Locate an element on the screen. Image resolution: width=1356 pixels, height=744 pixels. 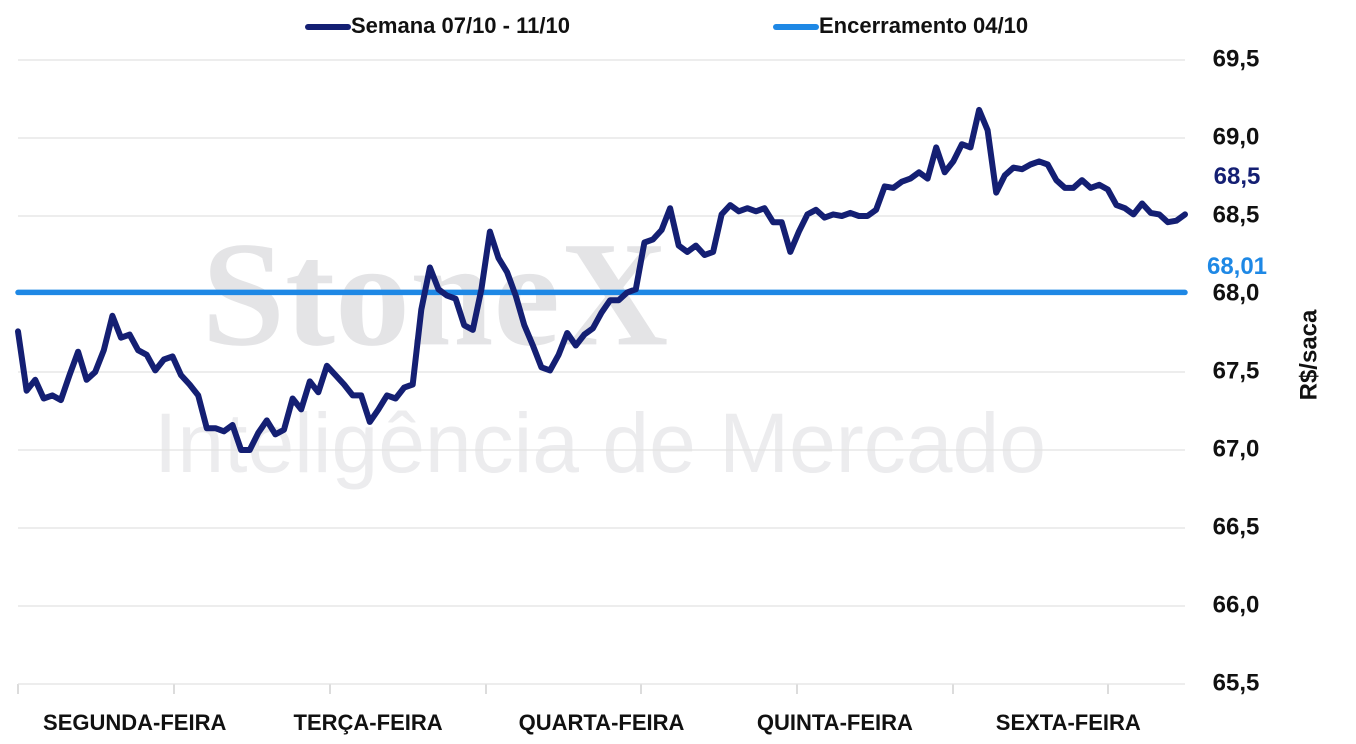
x-tick-label: SEXTA-FEIRA is located at coordinates (1068, 722).